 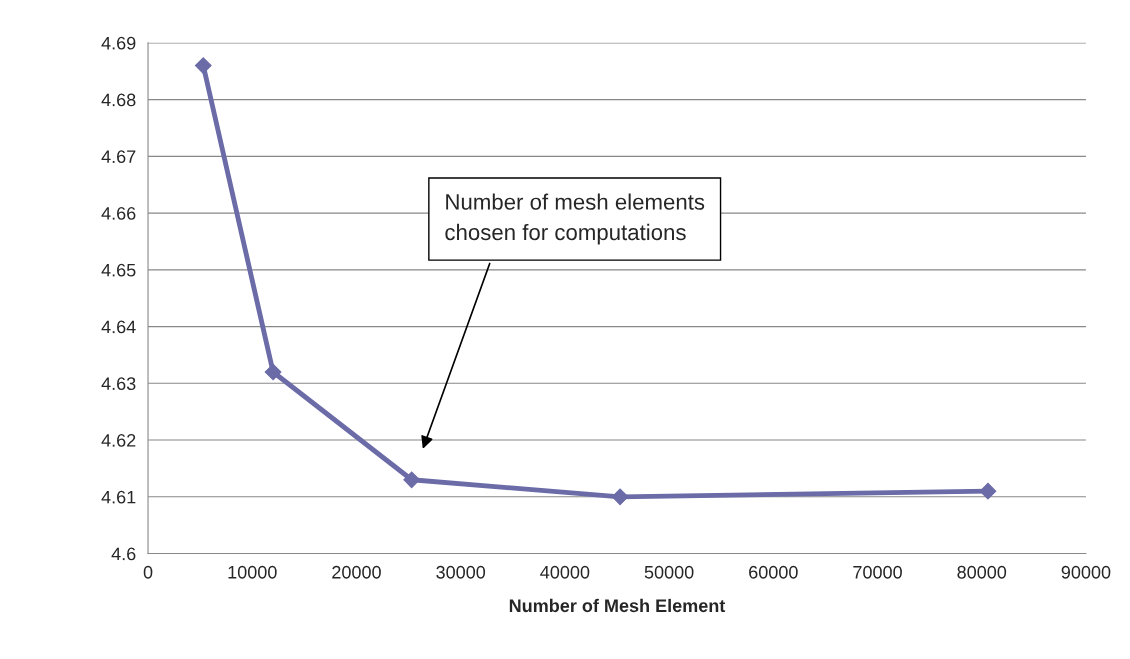 I want to click on x-tick-label: 30000, so click(x=461, y=572).